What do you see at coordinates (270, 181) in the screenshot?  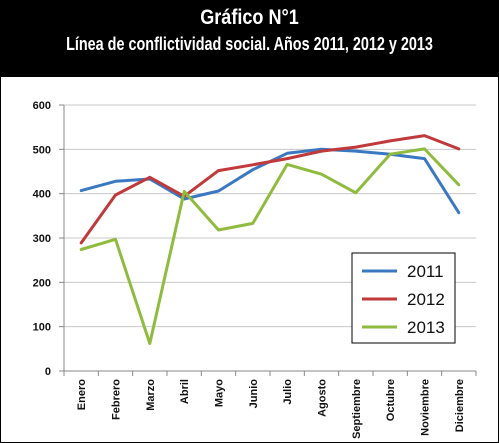 I see `series-line-2011` at bounding box center [270, 181].